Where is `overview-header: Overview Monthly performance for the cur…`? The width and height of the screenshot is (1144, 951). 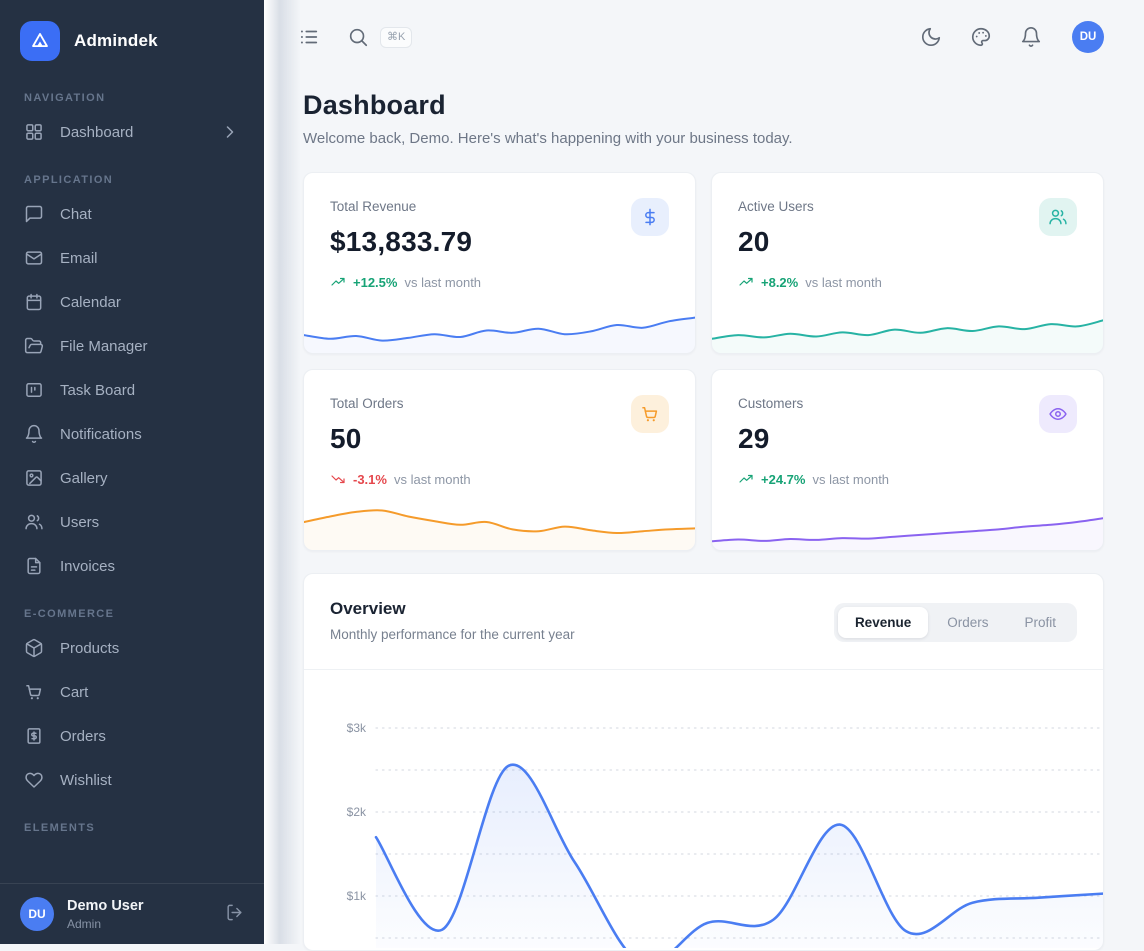
overview-header: Overview Monthly performance for the cur… is located at coordinates (703, 622).